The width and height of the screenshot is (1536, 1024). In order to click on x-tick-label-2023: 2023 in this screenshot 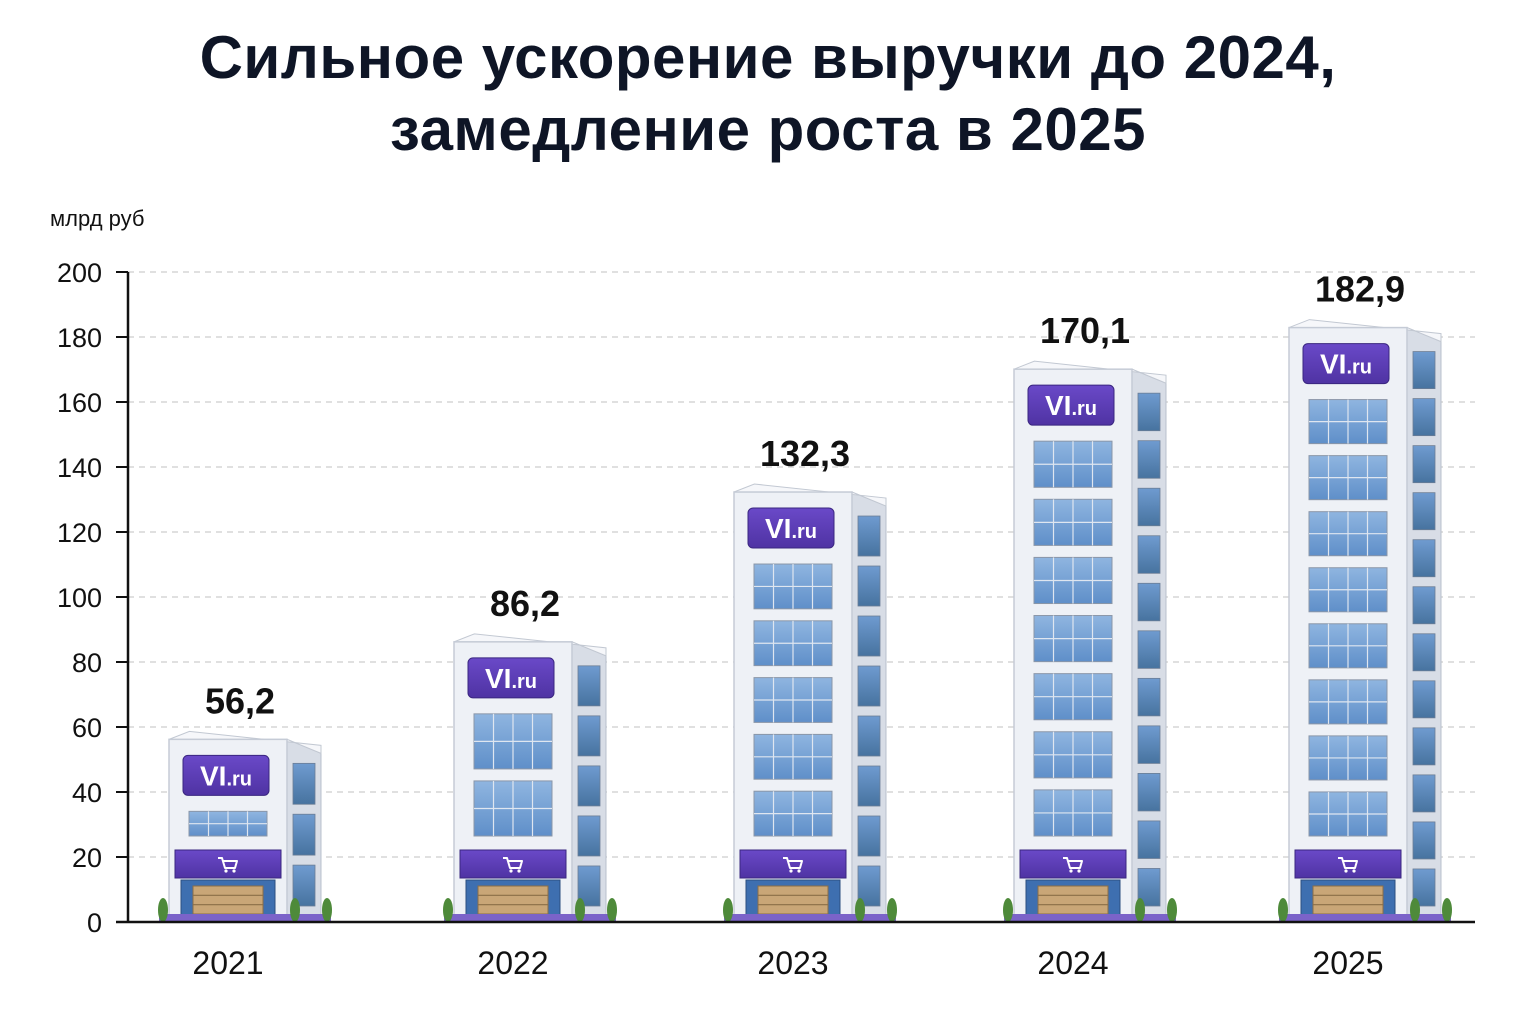, I will do `click(792, 963)`.